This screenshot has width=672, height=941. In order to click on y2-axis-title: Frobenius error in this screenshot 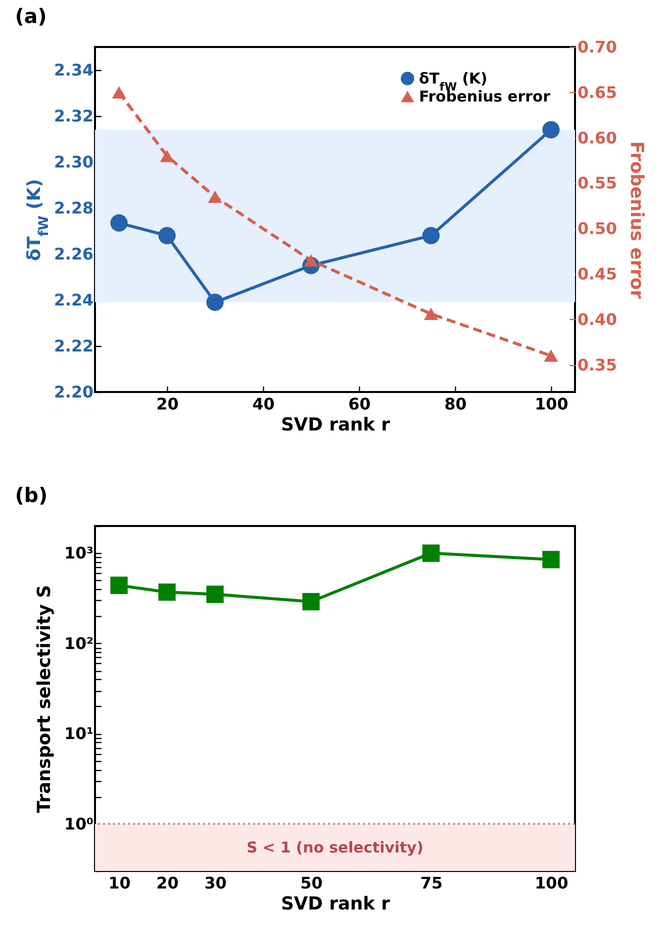, I will do `click(636, 220)`.